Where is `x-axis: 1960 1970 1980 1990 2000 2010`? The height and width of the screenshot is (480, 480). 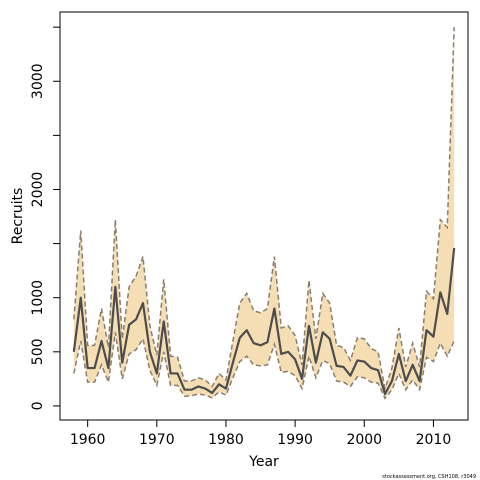
x-axis: 1960 1970 1980 1990 2000 2010 is located at coordinates (260, 434).